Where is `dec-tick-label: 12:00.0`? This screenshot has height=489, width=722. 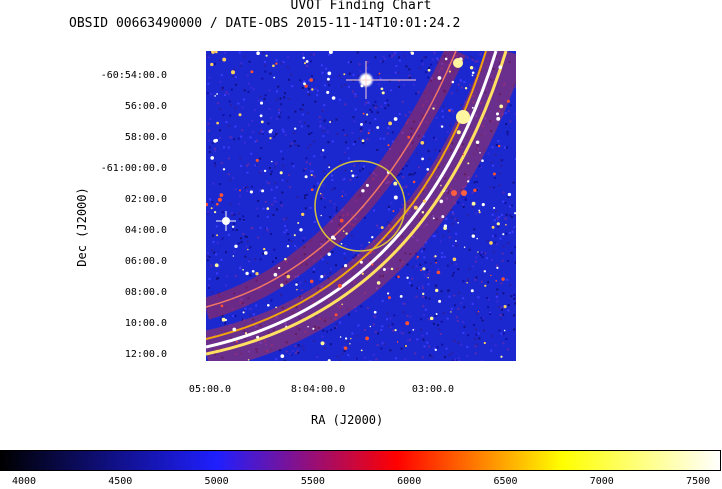 dec-tick-label: 12:00.0 is located at coordinates (145, 354).